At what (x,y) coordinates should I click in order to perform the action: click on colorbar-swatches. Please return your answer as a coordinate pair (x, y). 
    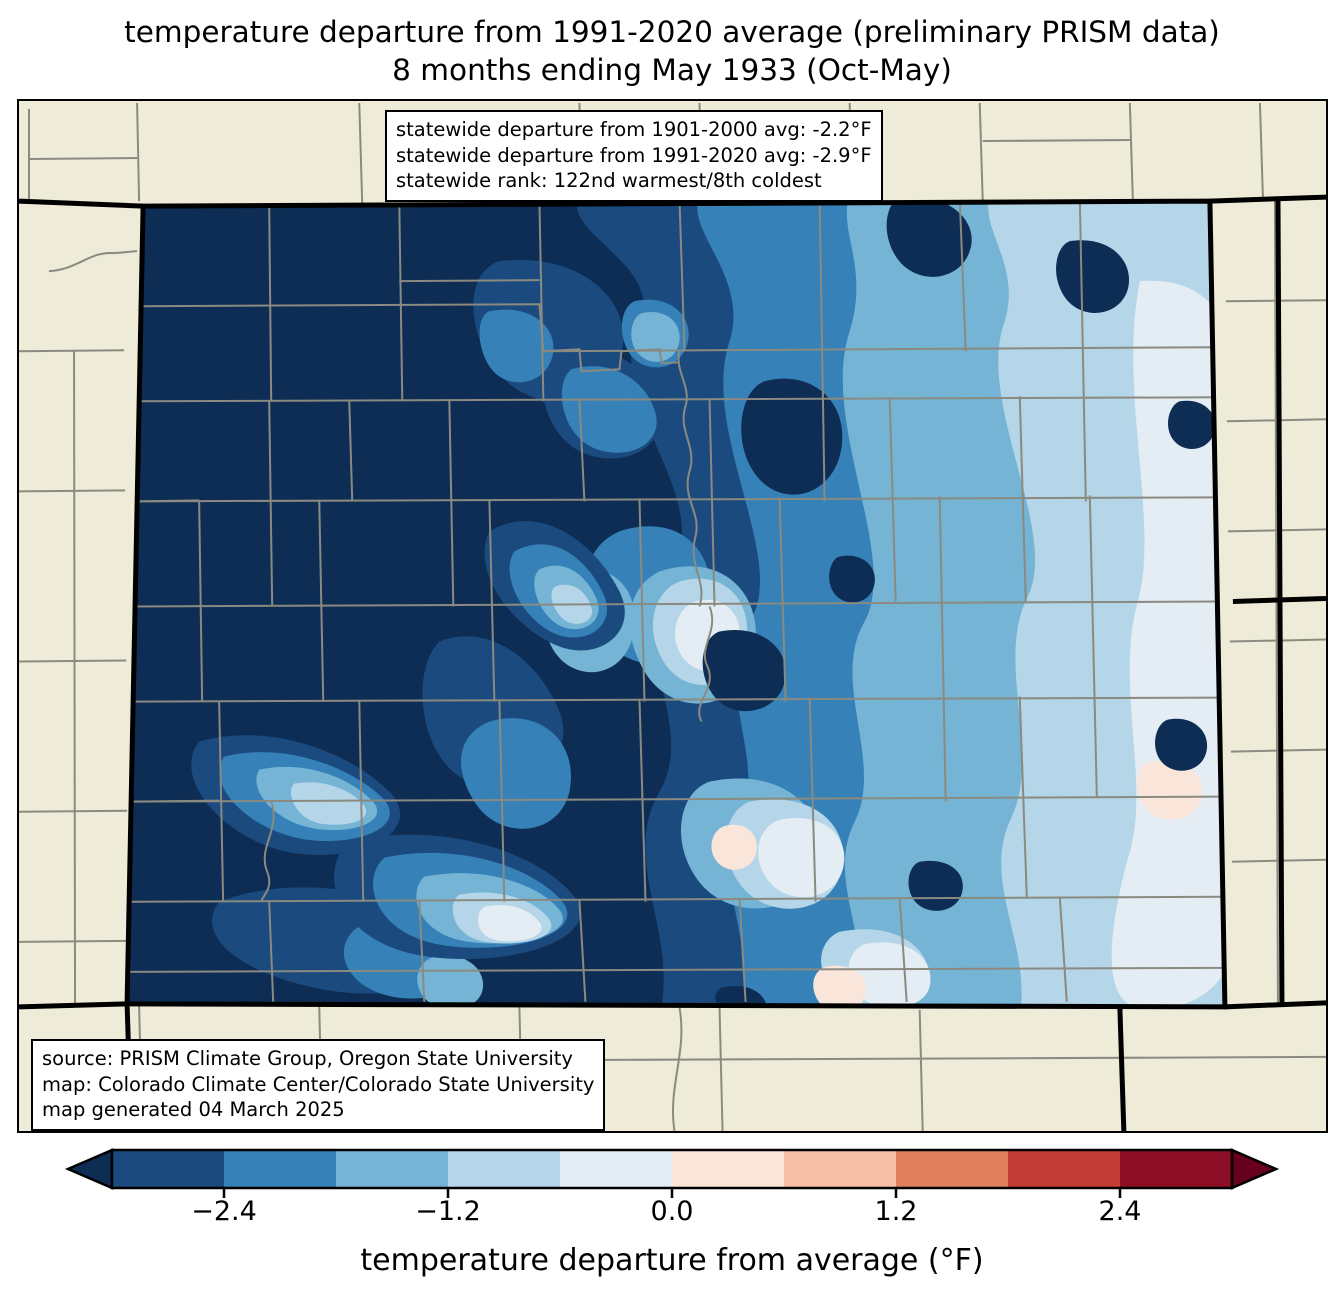
    Looking at the image, I should click on (672, 1173).